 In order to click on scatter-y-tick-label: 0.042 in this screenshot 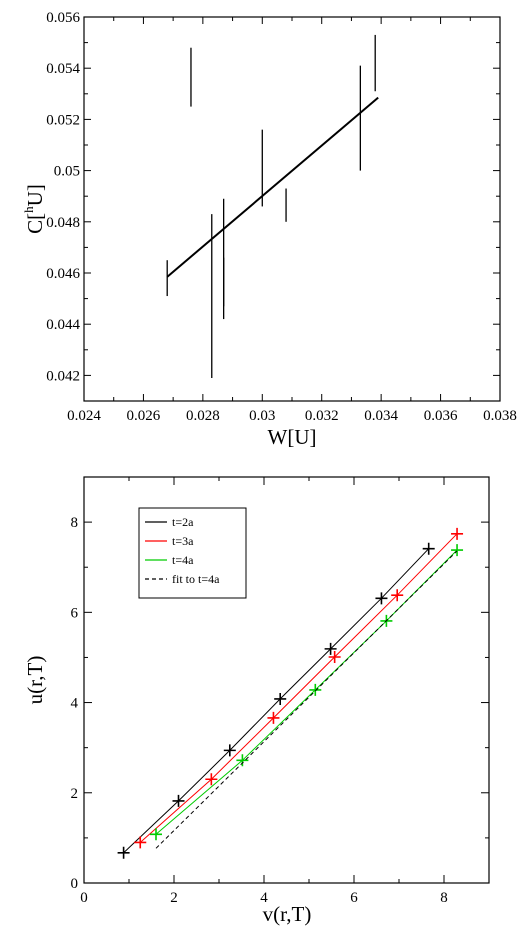, I will do `click(63, 376)`.